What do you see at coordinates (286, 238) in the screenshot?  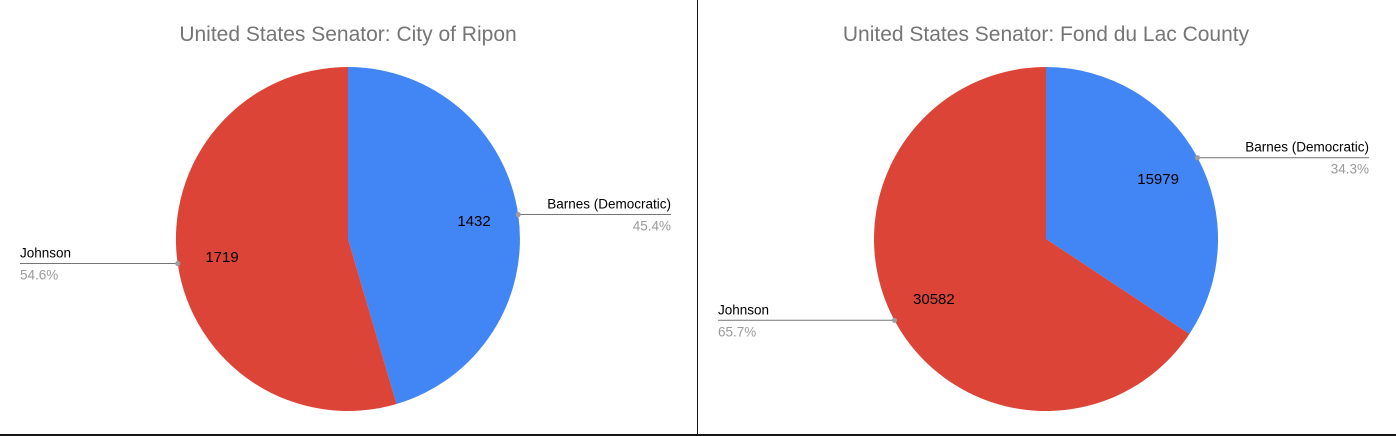 I see `pie-slice-johnson` at bounding box center [286, 238].